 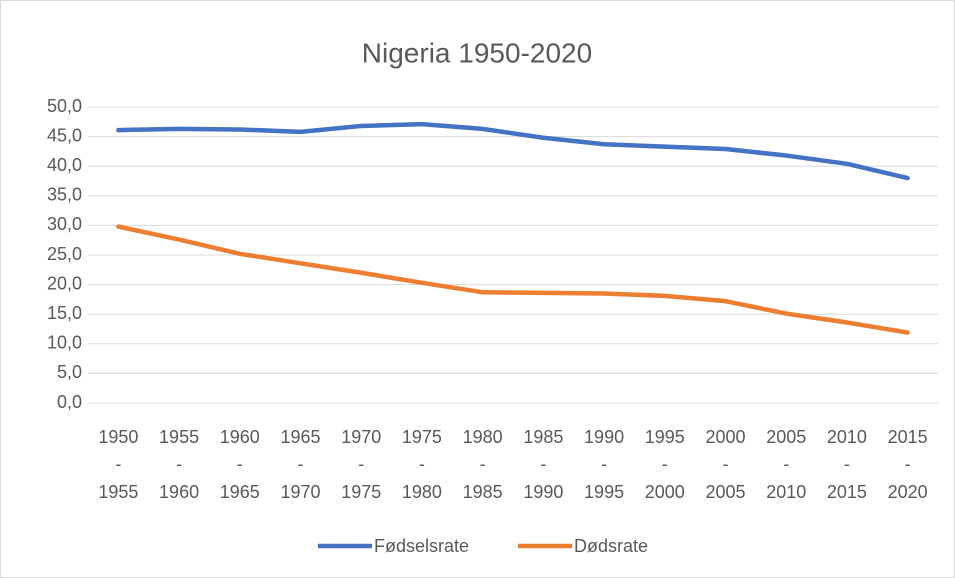 What do you see at coordinates (64, 165) in the screenshot?
I see `y-tick-label: 40,0` at bounding box center [64, 165].